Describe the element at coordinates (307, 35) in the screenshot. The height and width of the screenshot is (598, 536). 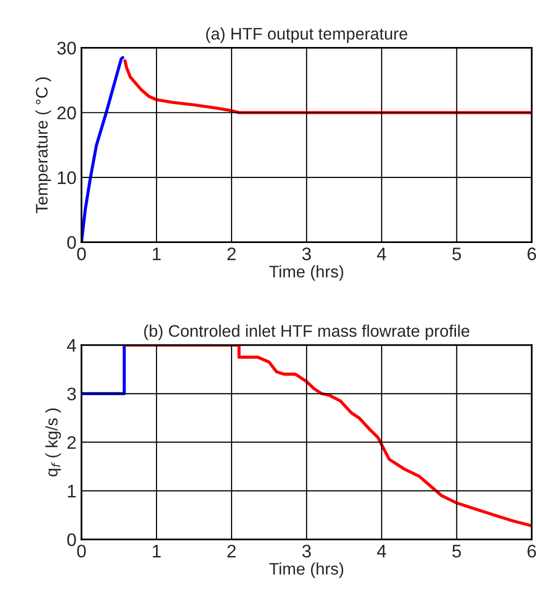
I see `chart-title: (a) HTF output temperature` at that location.